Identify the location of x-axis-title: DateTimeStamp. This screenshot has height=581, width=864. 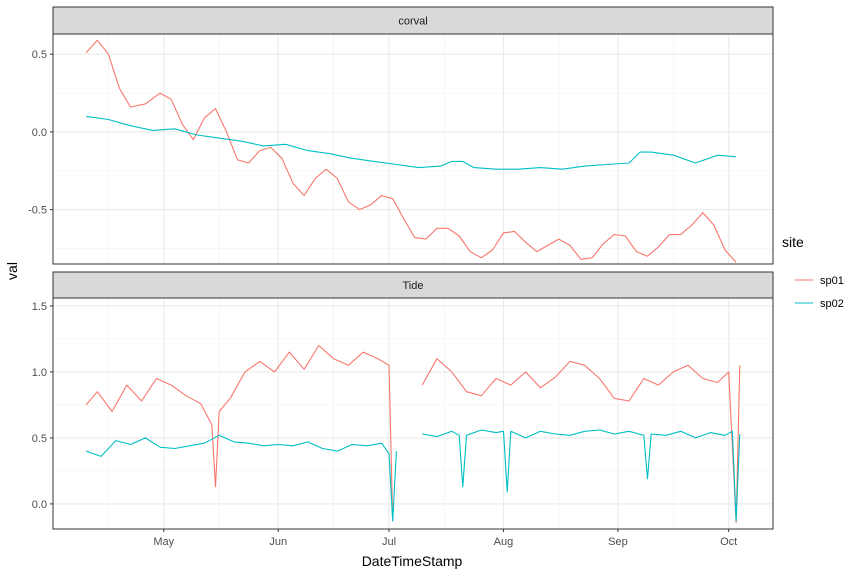
(412, 561).